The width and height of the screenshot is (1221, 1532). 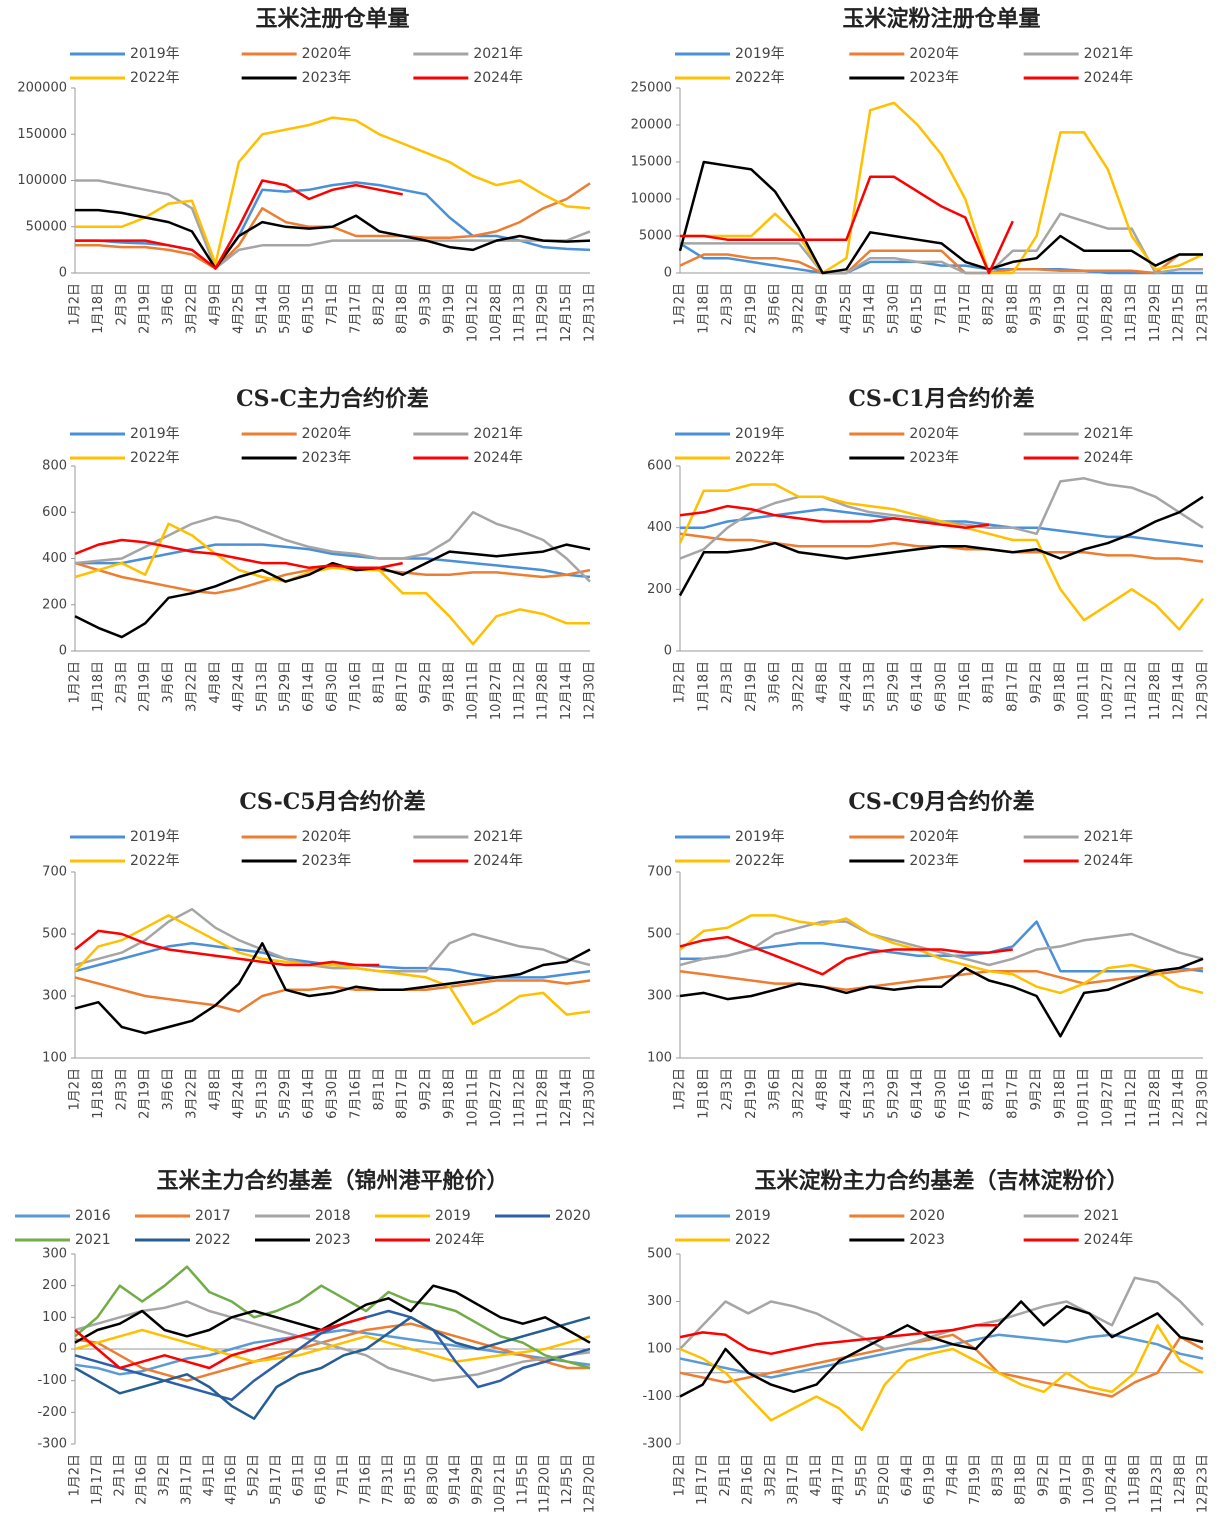 What do you see at coordinates (545, 1483) in the screenshot?
I see `x-tick-label: 11月20日` at bounding box center [545, 1483].